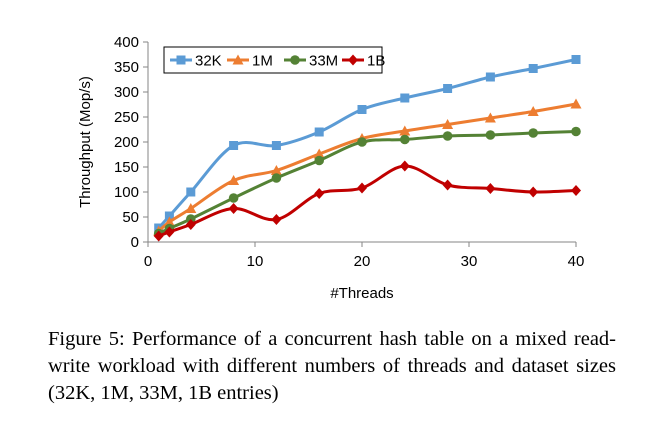 This screenshot has width=658, height=423. What do you see at coordinates (126, 92) in the screenshot?
I see `y-tick-label: 300` at bounding box center [126, 92].